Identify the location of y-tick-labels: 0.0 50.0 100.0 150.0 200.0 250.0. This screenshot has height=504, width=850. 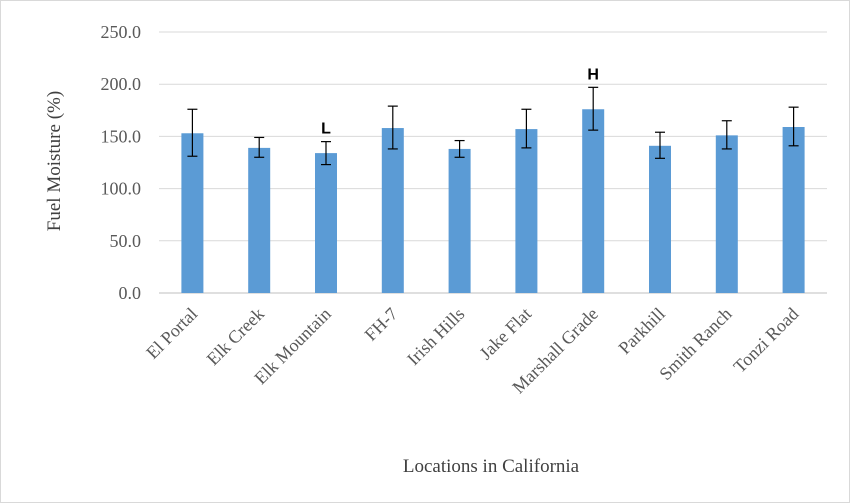
(121, 162).